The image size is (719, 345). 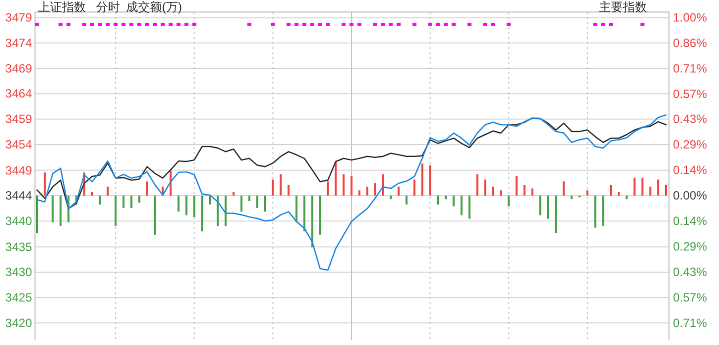 I want to click on y-tick-label: 3479, so click(x=18, y=17).